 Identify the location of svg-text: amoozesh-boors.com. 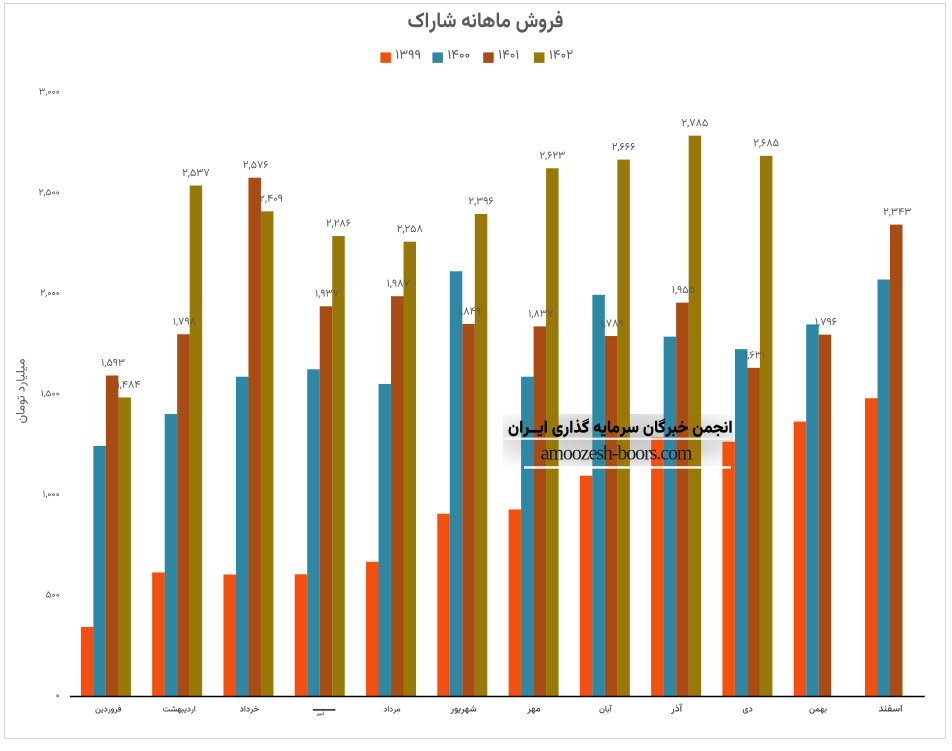
(617, 454).